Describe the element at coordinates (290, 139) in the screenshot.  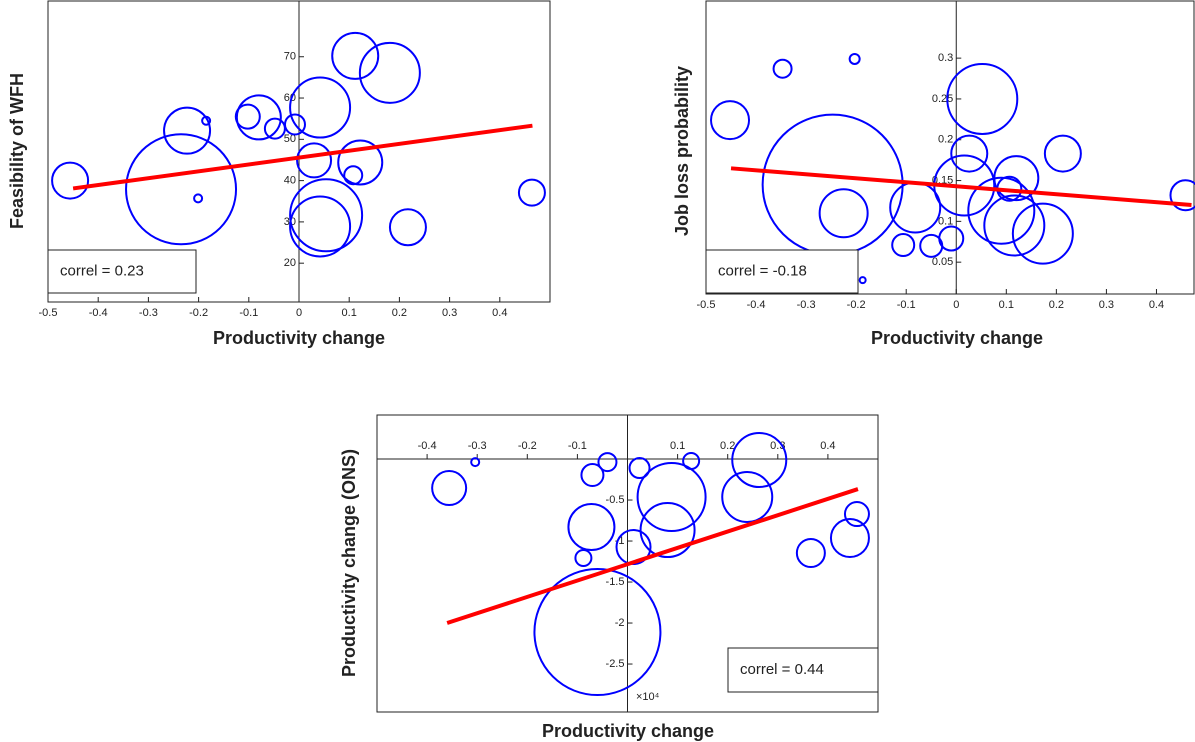
I see `y-tick-label: 50` at that location.